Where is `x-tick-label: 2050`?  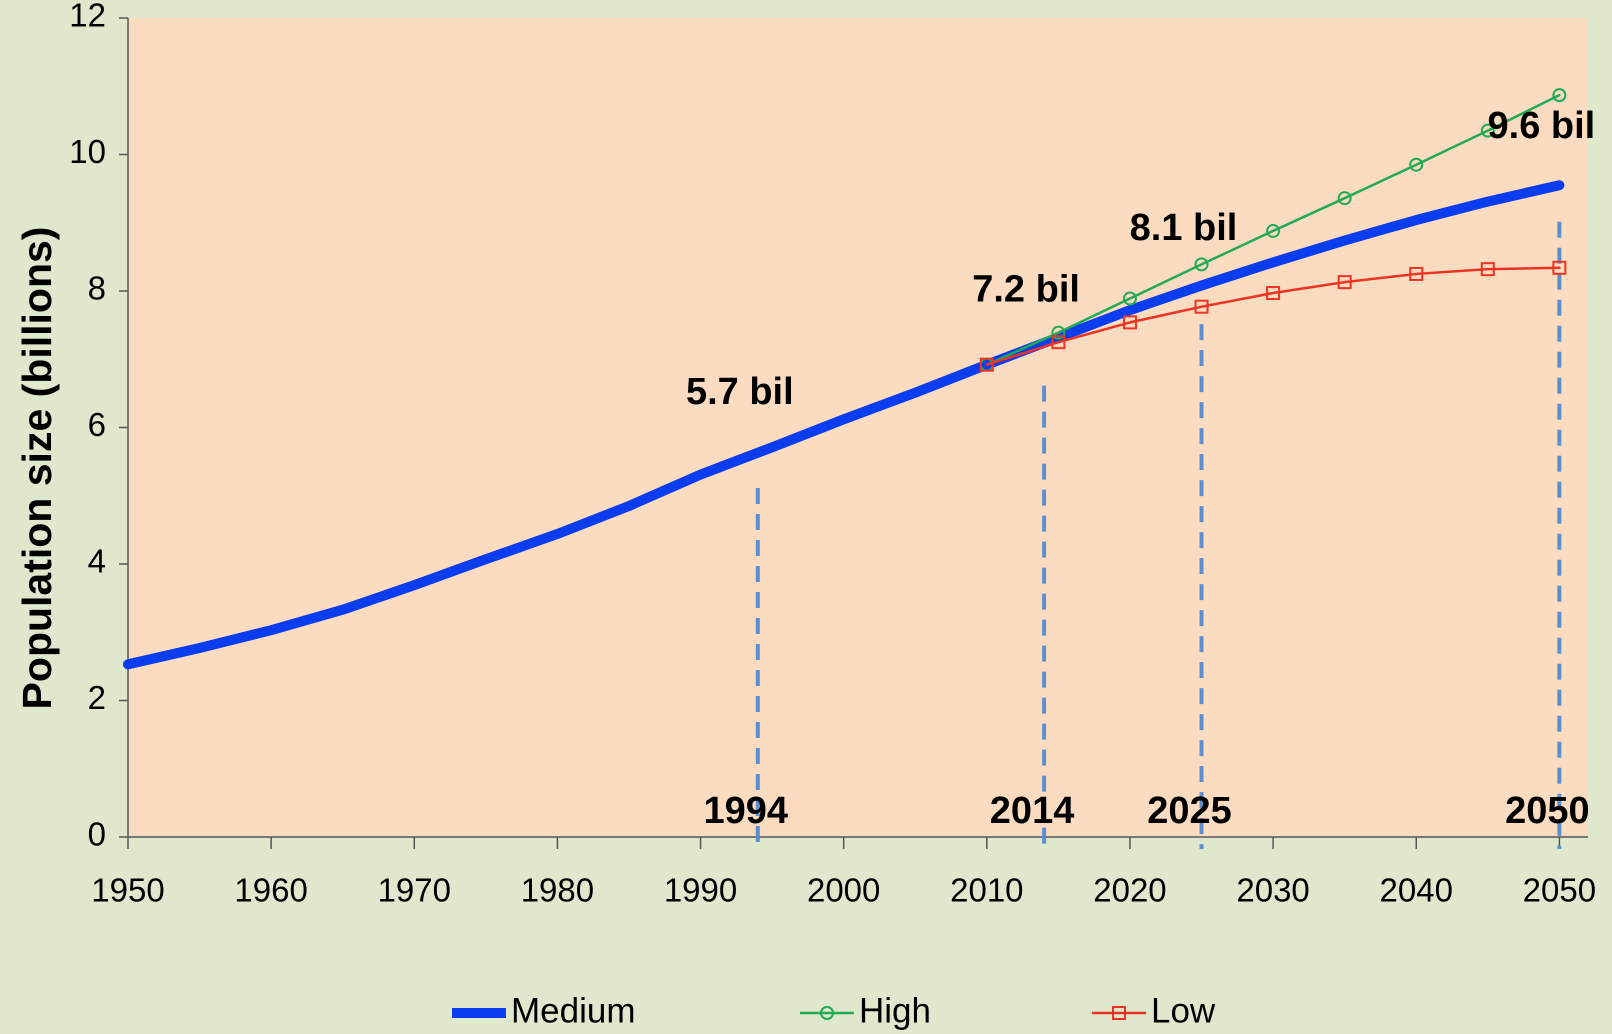
x-tick-label: 2050 is located at coordinates (1559, 890).